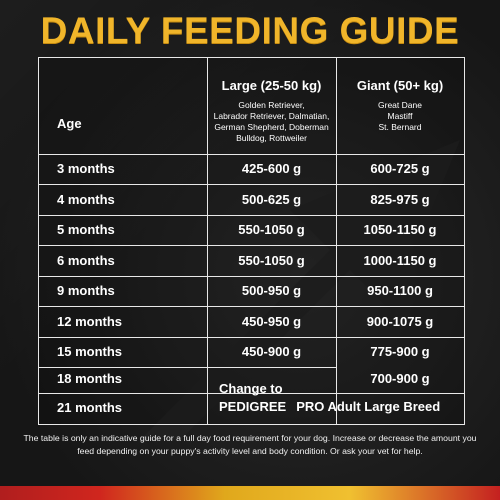 The height and width of the screenshot is (500, 500). What do you see at coordinates (86, 168) in the screenshot?
I see `age-cell: 3 months` at bounding box center [86, 168].